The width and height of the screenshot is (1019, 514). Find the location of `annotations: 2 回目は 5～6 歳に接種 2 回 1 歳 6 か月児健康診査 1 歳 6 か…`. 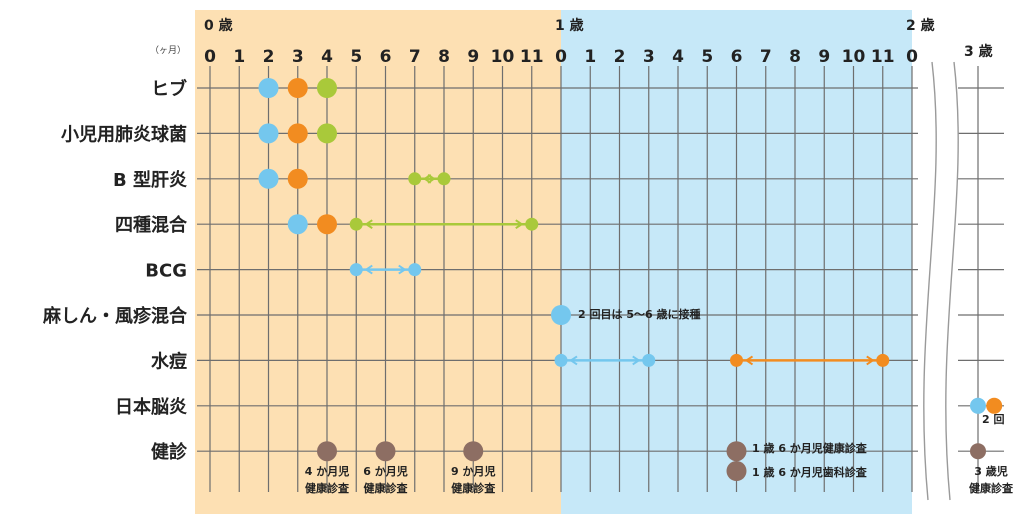

annotations: 2 回目は 5～6 歳に接種 2 回 1 歳 6 か月児健康診査 1 歳 6 か… is located at coordinates (791, 393).